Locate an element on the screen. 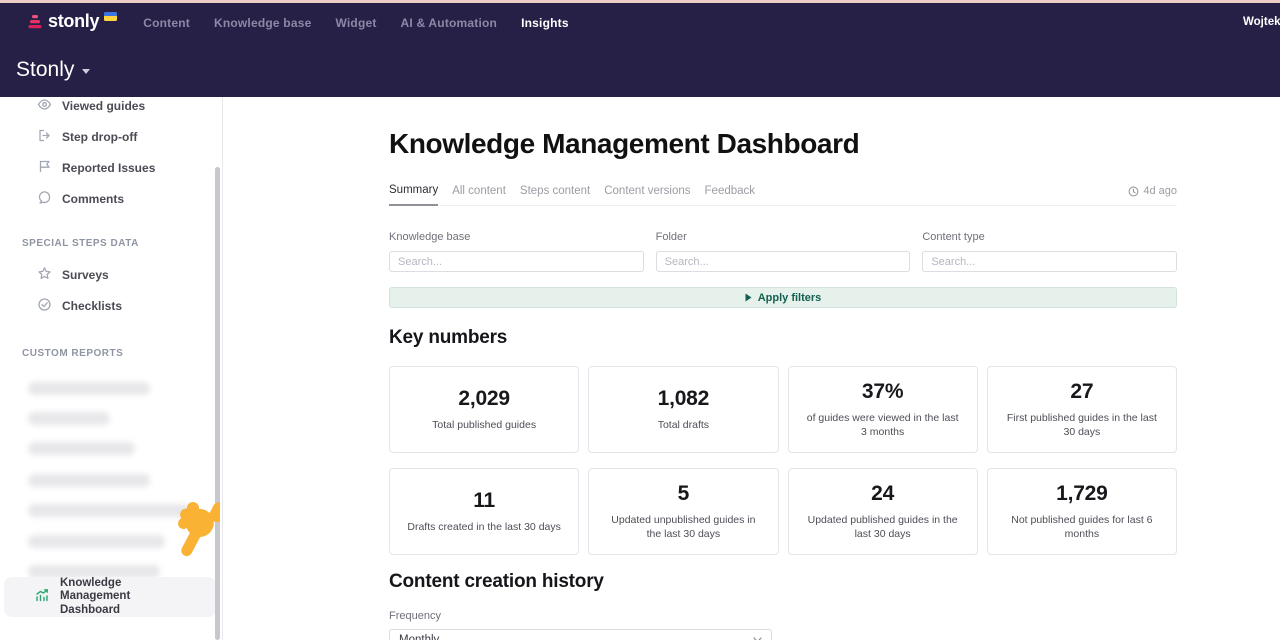 This screenshot has height=640, width=1280. workspace-name: Stonly is located at coordinates (45, 69).